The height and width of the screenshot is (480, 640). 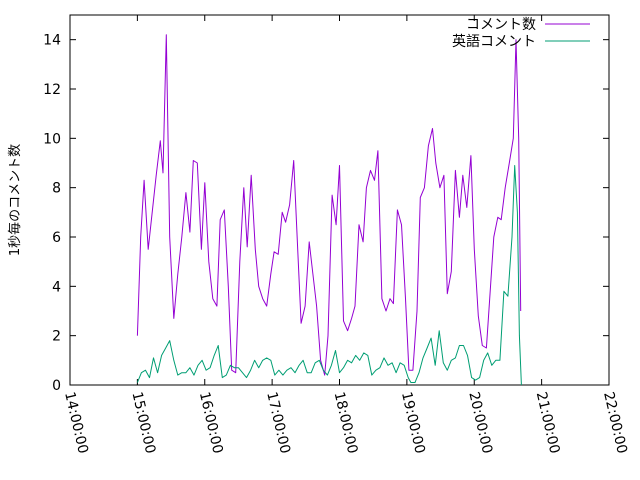 What do you see at coordinates (615, 422) in the screenshot?
I see `x-tick-label: 22:00:00` at bounding box center [615, 422].